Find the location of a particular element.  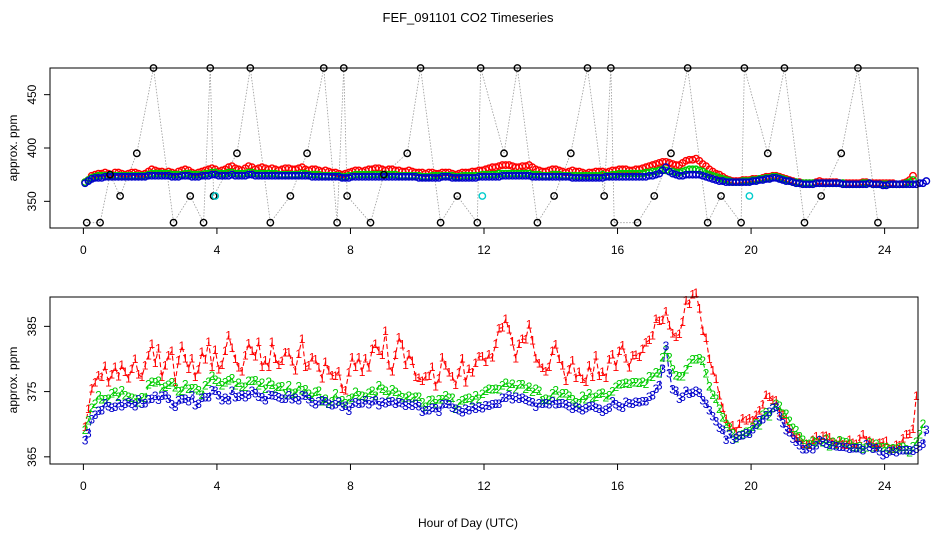

x-tick-label: 8 is located at coordinates (350, 250).